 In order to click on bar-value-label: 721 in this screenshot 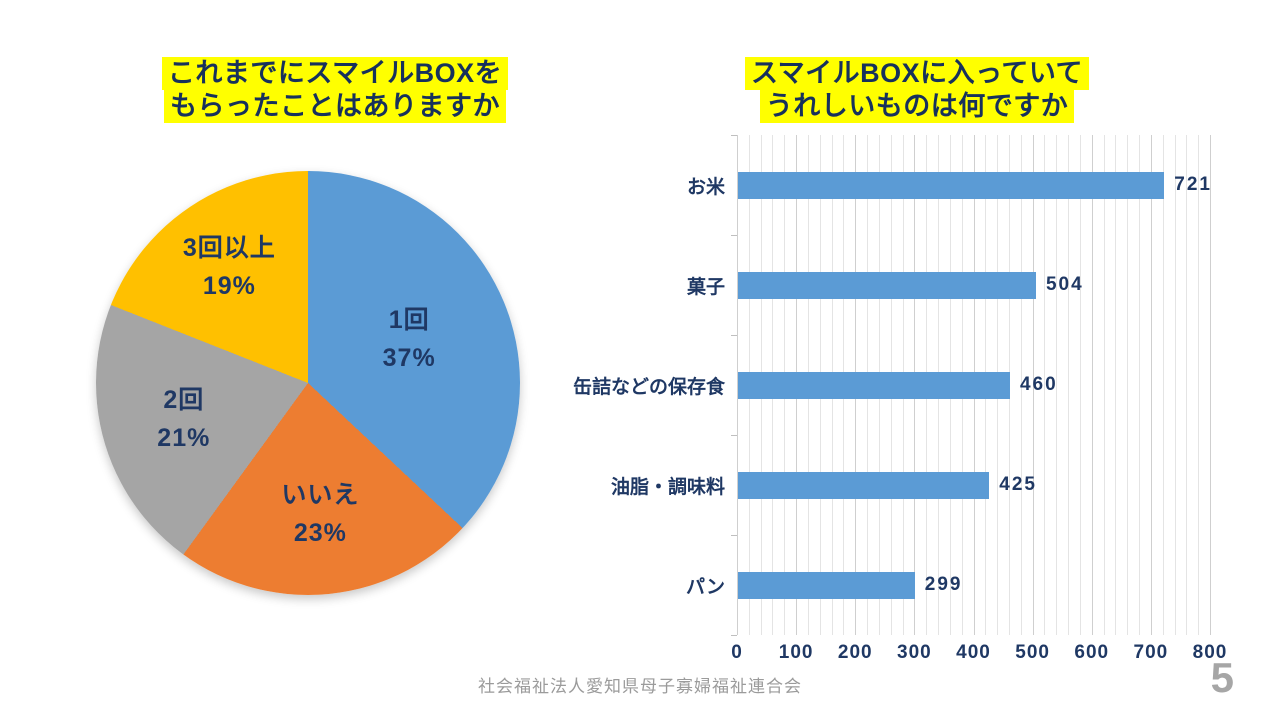, I will do `click(1193, 184)`.